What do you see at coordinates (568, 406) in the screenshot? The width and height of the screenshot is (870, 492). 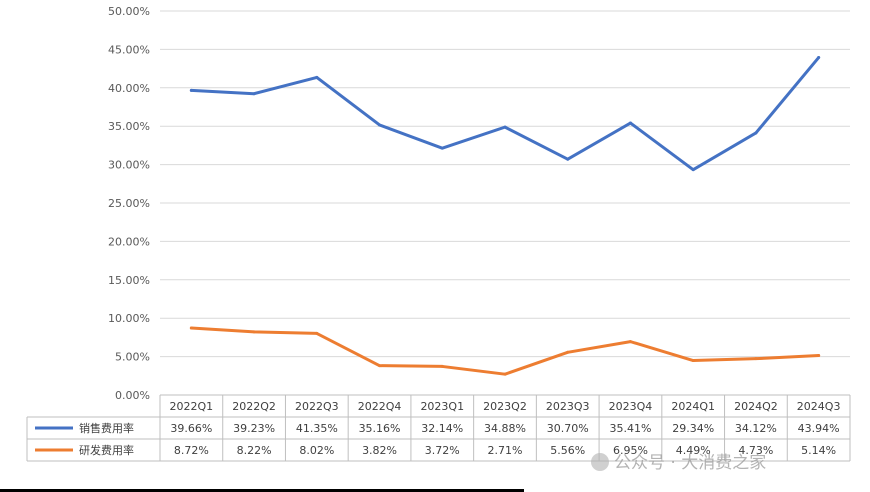 I see `x-tick-label: 2023Q3` at bounding box center [568, 406].